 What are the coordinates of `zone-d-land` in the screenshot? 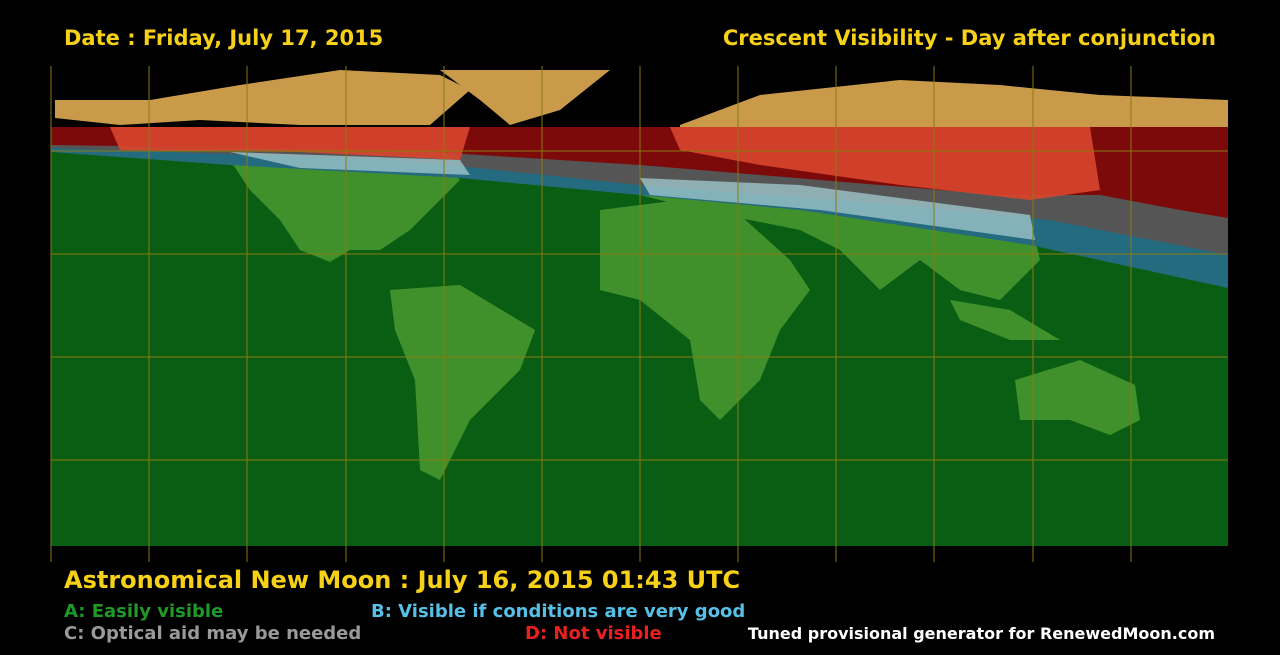 It's located at (605, 163).